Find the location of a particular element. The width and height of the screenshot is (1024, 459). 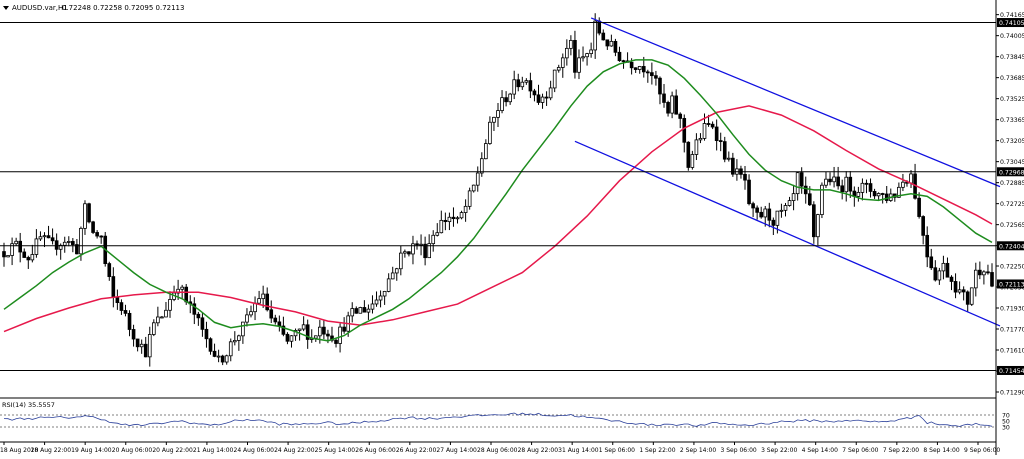

time-tick-label: 9 Sep 06:00 is located at coordinates (982, 450).